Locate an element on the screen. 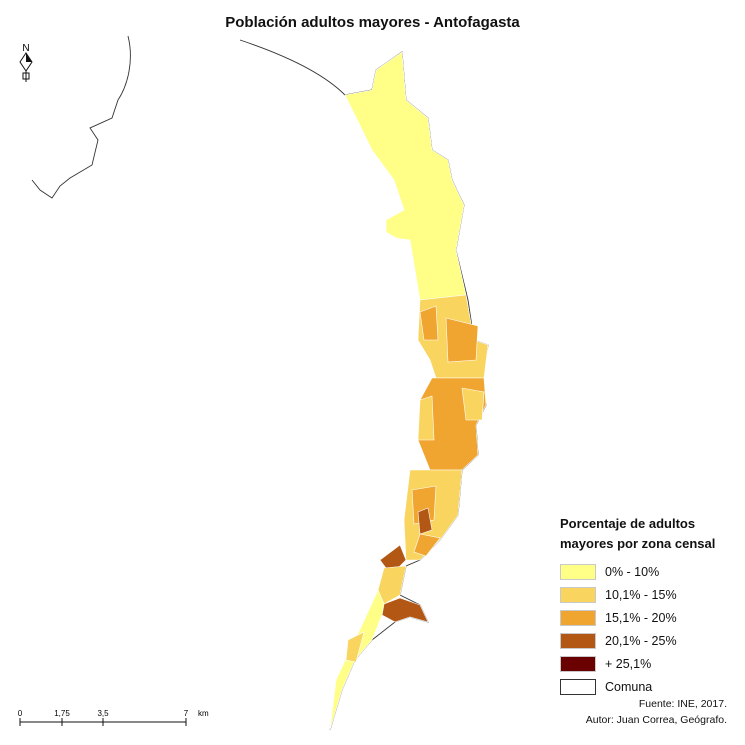 The height and width of the screenshot is (745, 745). legend-label: Comuna is located at coordinates (629, 686).